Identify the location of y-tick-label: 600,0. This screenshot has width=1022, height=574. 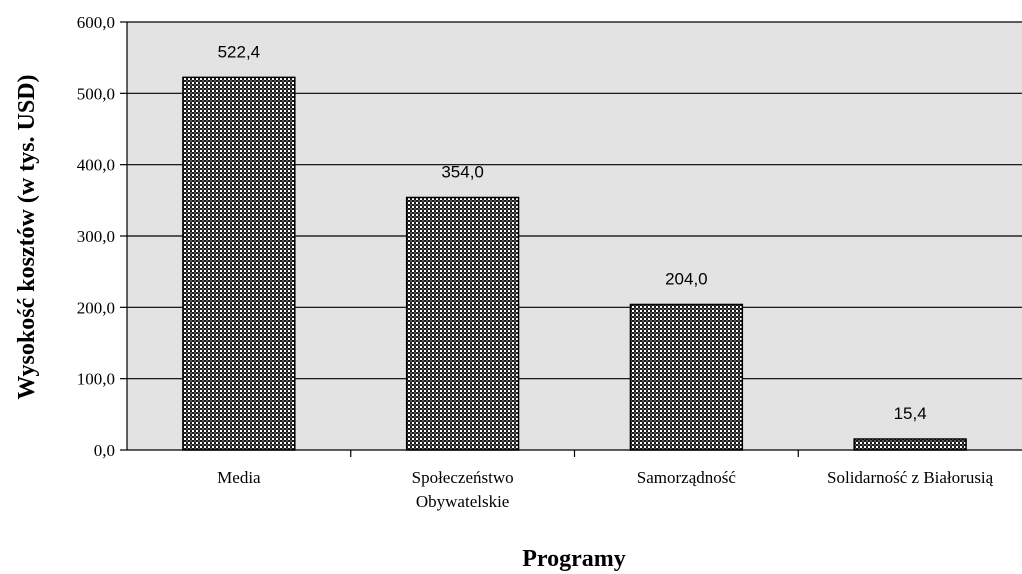
(96, 22).